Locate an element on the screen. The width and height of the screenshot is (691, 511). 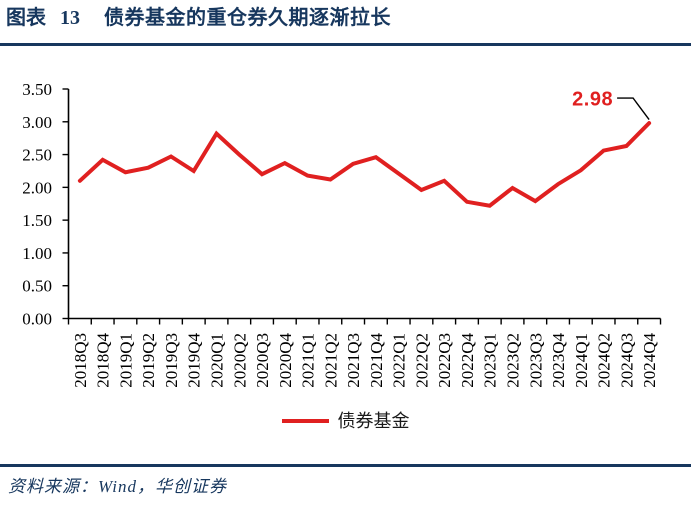
x-axis-tick-label: 2024Q1 is located at coordinates (581, 360).